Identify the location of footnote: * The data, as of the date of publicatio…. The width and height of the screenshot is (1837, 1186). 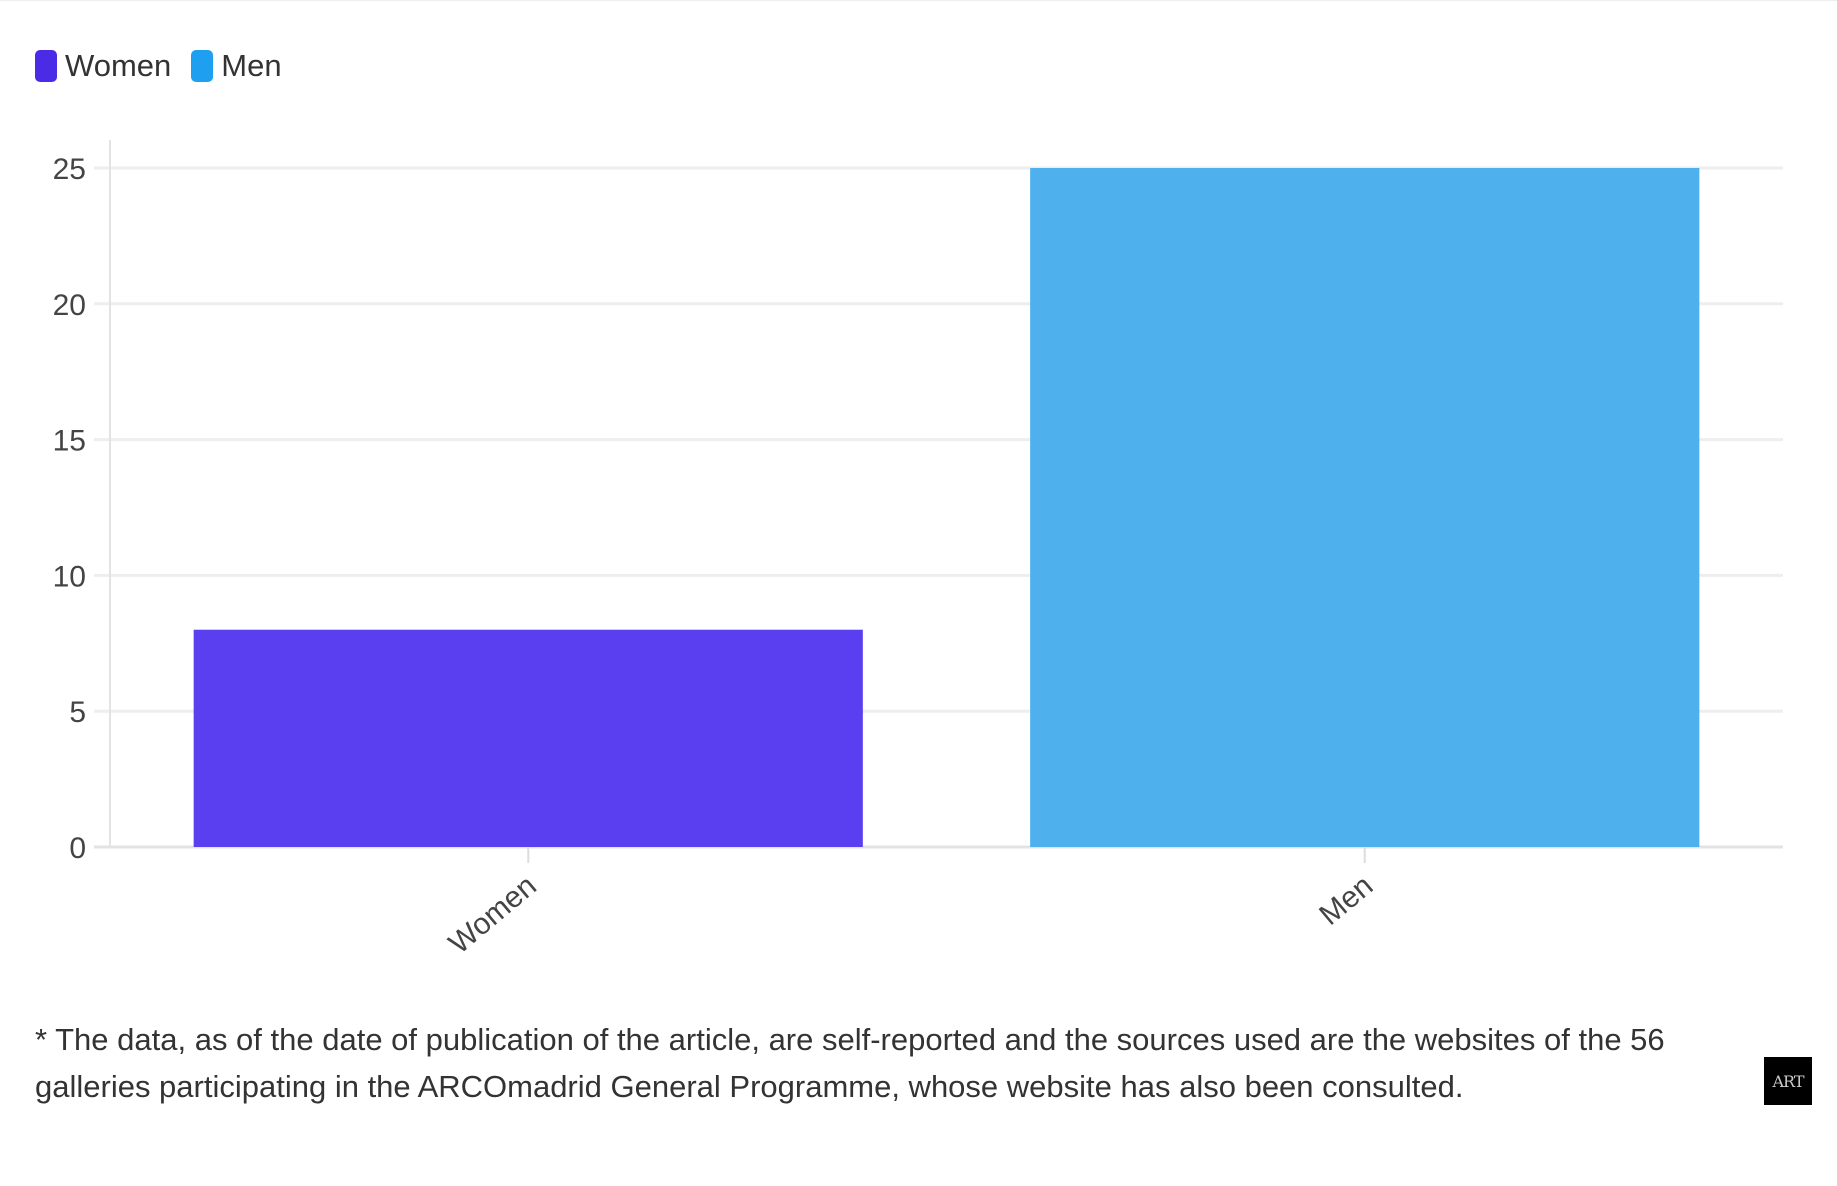
(850, 1063).